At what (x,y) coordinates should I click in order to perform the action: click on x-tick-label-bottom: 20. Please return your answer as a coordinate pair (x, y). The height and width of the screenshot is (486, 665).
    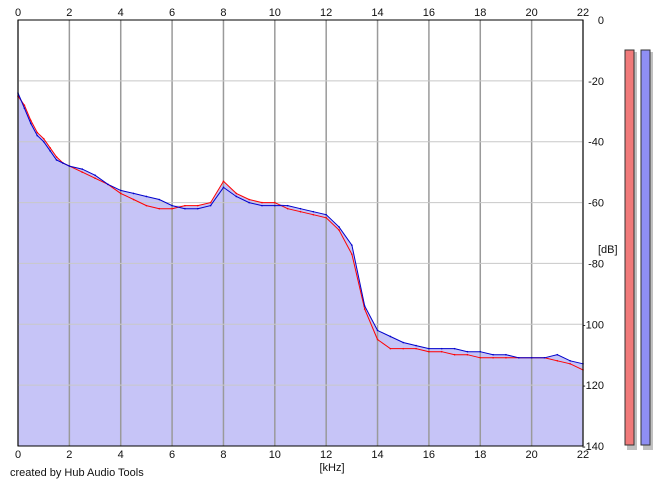
    Looking at the image, I should click on (532, 455).